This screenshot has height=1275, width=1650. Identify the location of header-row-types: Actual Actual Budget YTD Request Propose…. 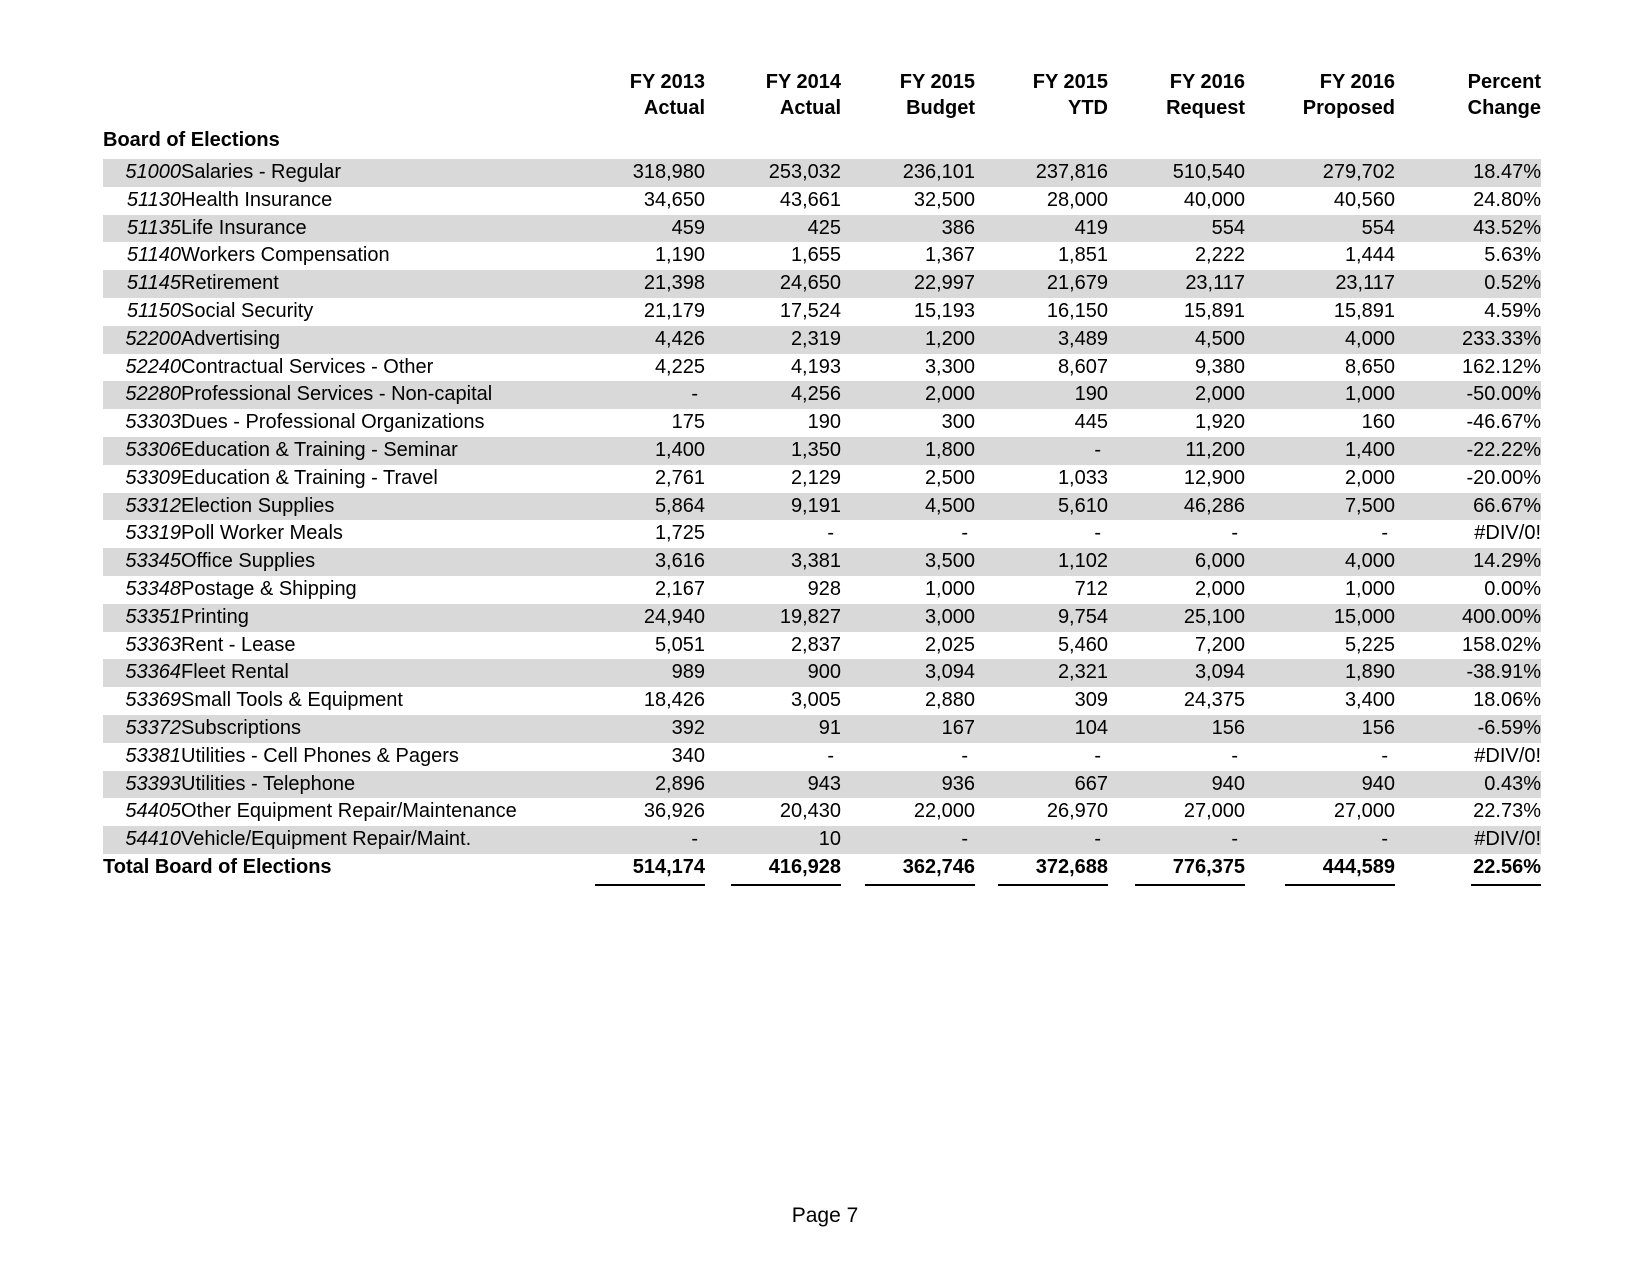
(822, 108).